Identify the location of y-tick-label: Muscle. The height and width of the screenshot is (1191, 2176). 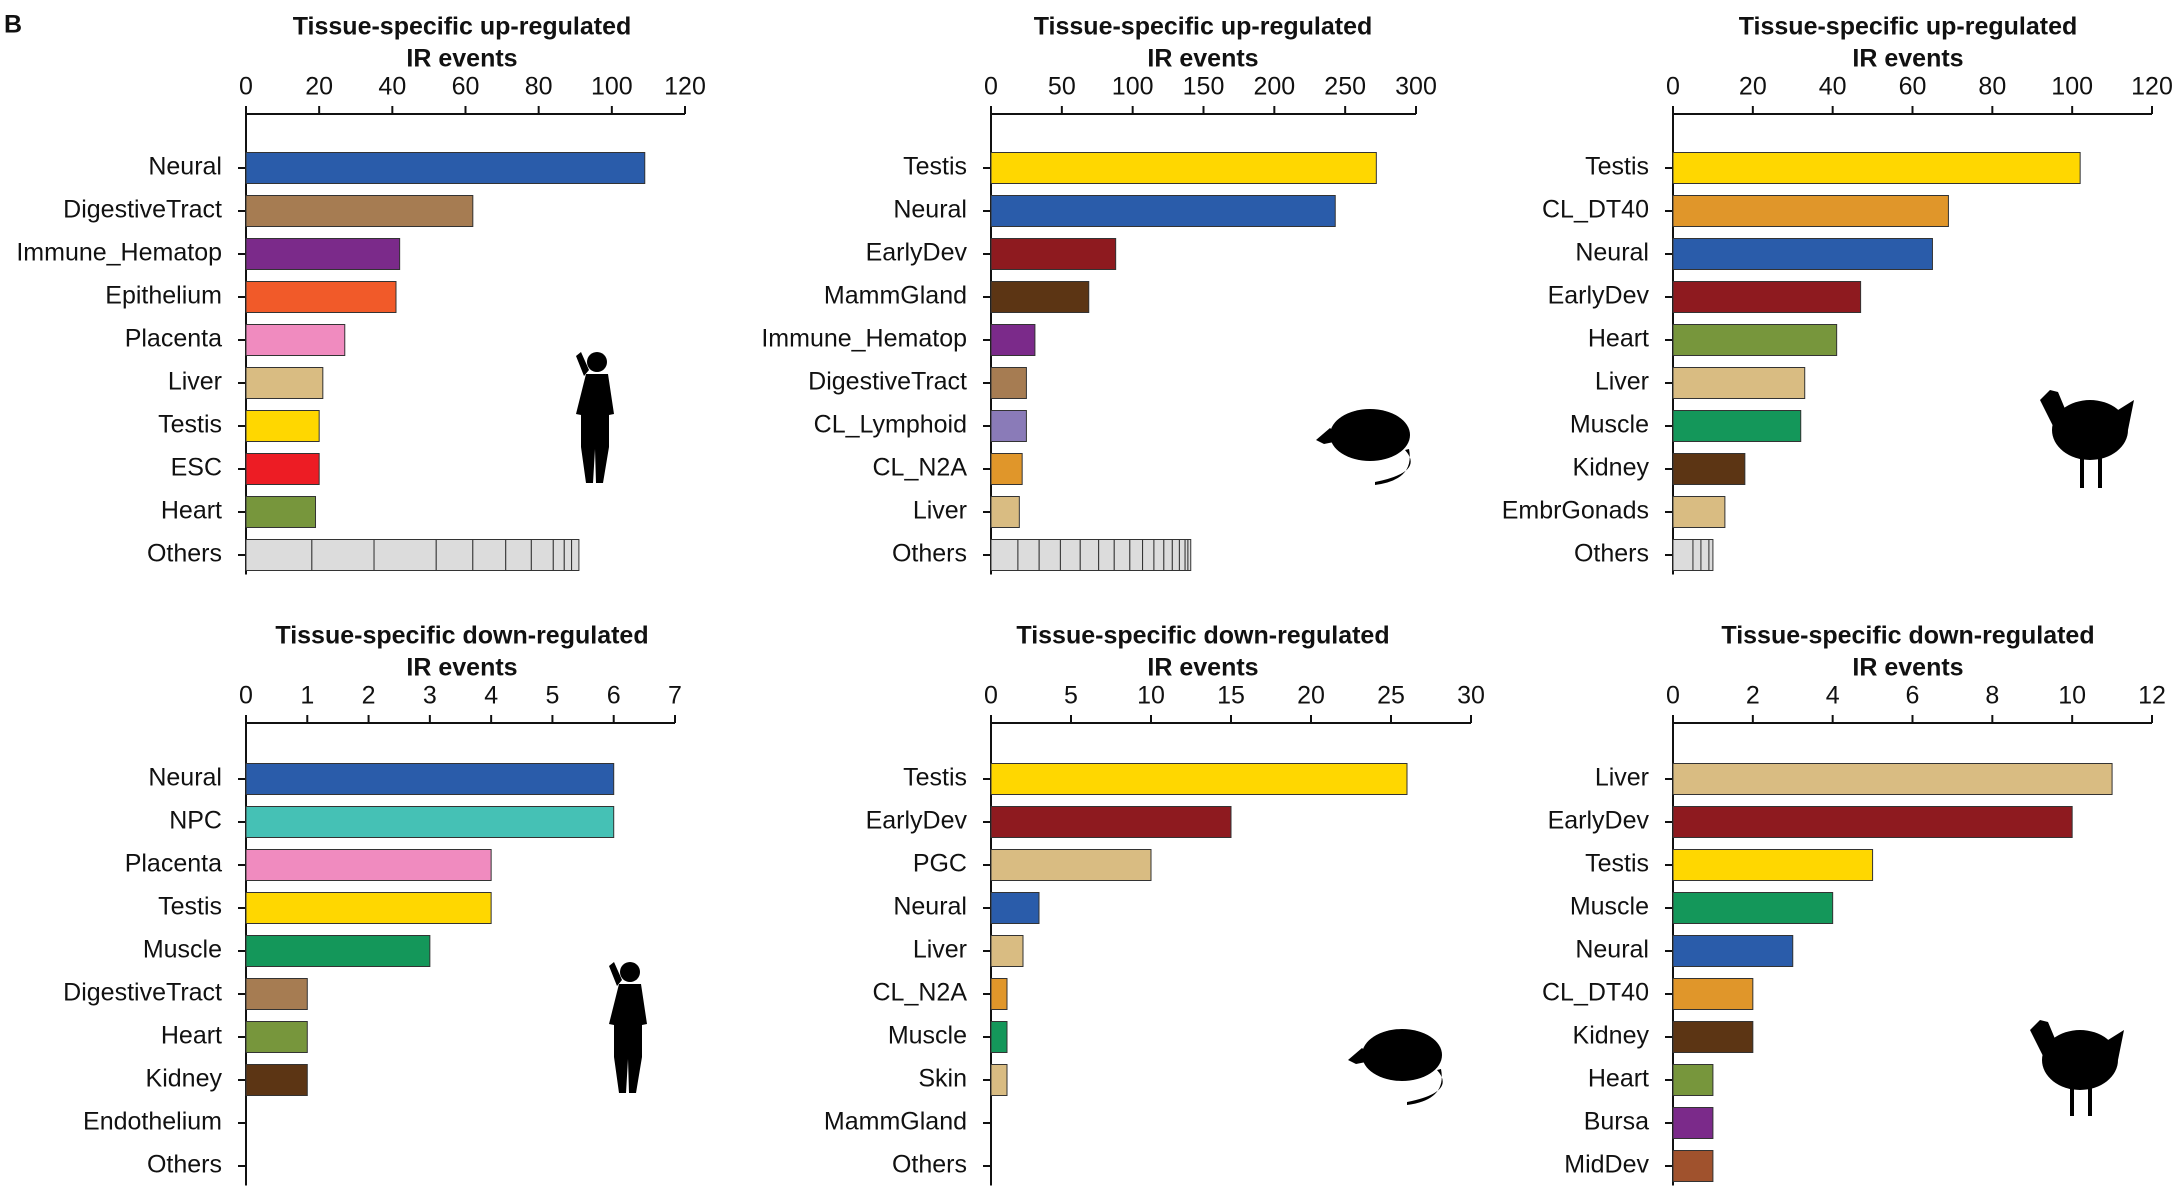
(1609, 907).